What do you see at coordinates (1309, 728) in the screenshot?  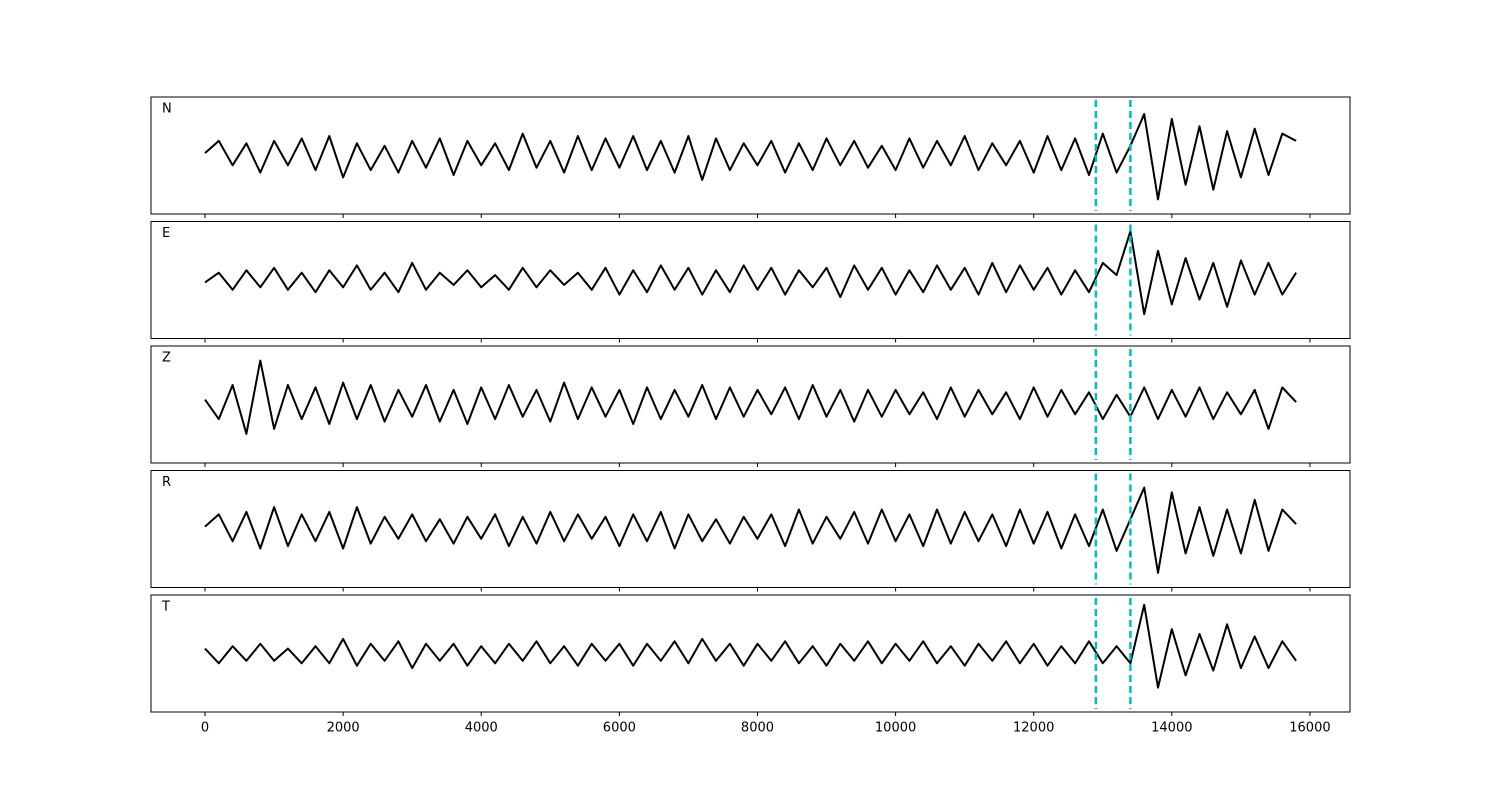 I see `x-tick-label: 16000` at bounding box center [1309, 728].